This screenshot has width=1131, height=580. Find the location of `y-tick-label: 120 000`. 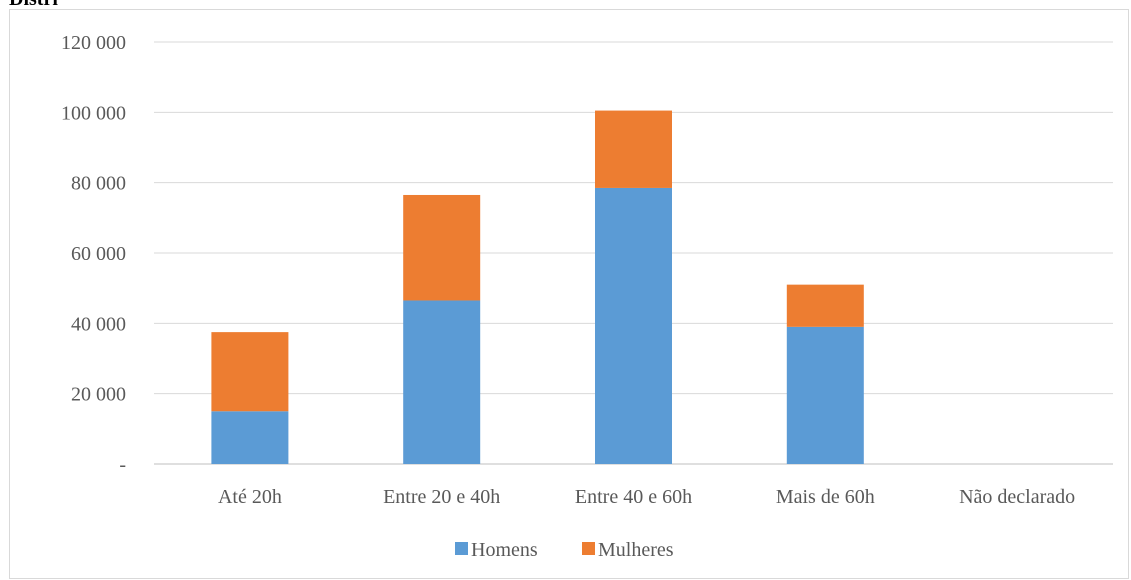

y-tick-label: 120 000 is located at coordinates (93, 43).